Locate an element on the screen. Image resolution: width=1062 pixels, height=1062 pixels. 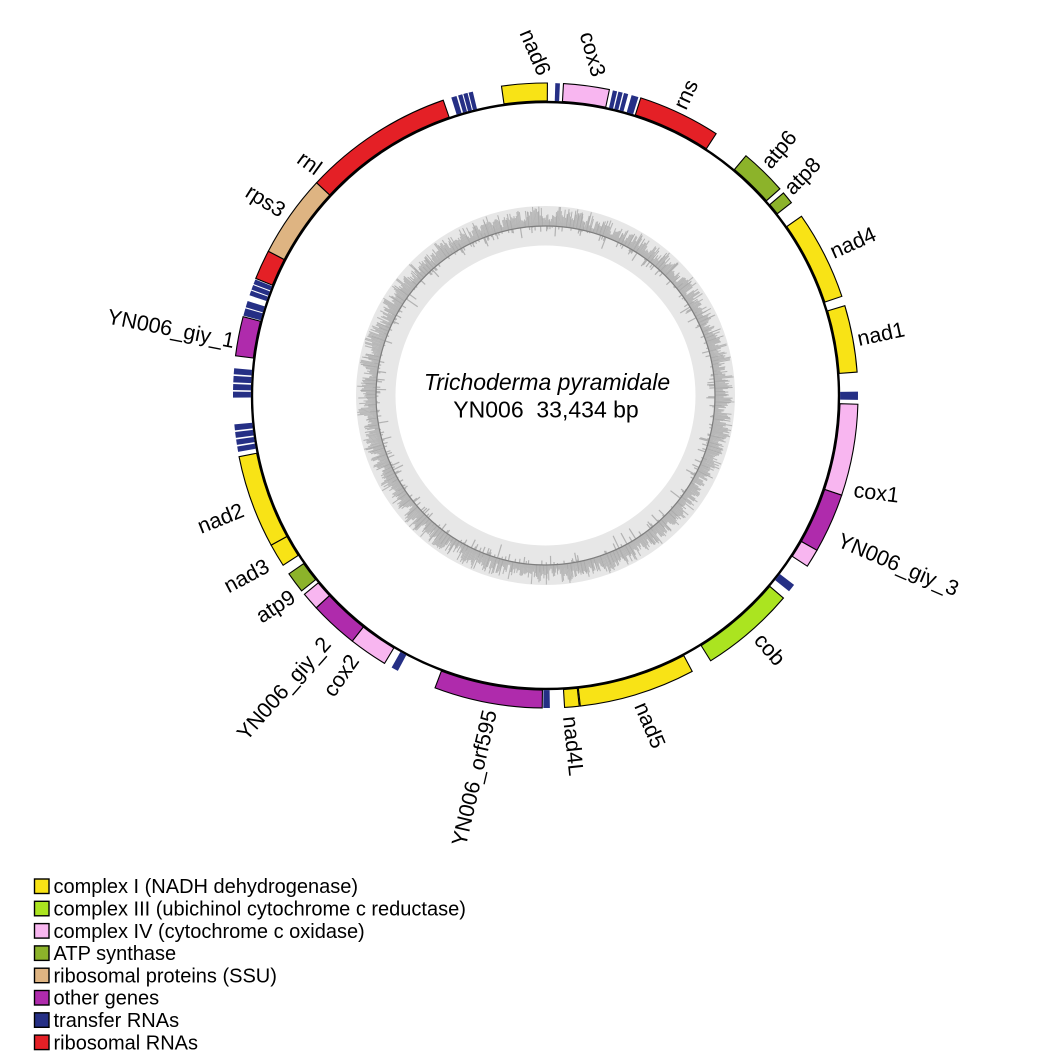
svg-text: Trichoderma pyramidale is located at coordinates (547, 382).